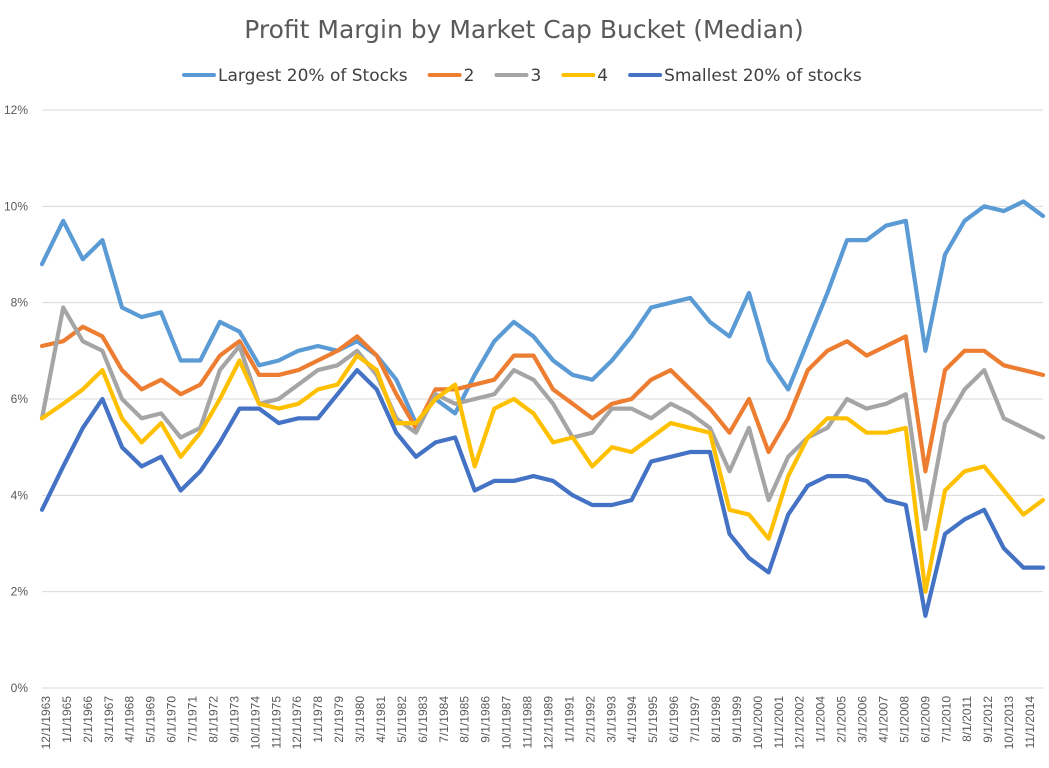  I want to click on x-tick-label: 8/1/1998, so click(716, 719).